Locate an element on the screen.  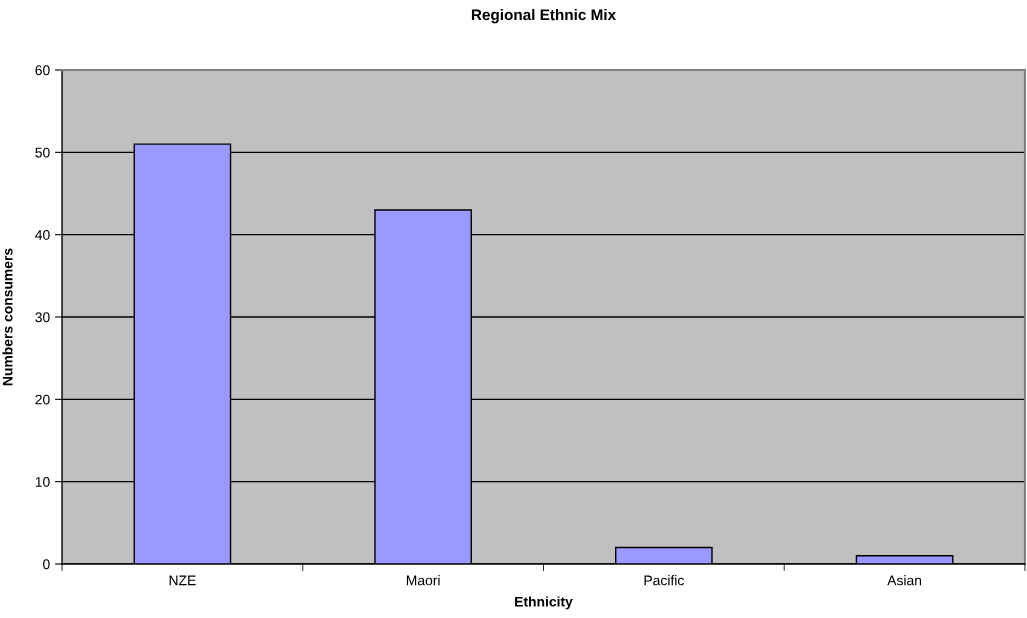
y-tick-label: 30 is located at coordinates (42, 317).